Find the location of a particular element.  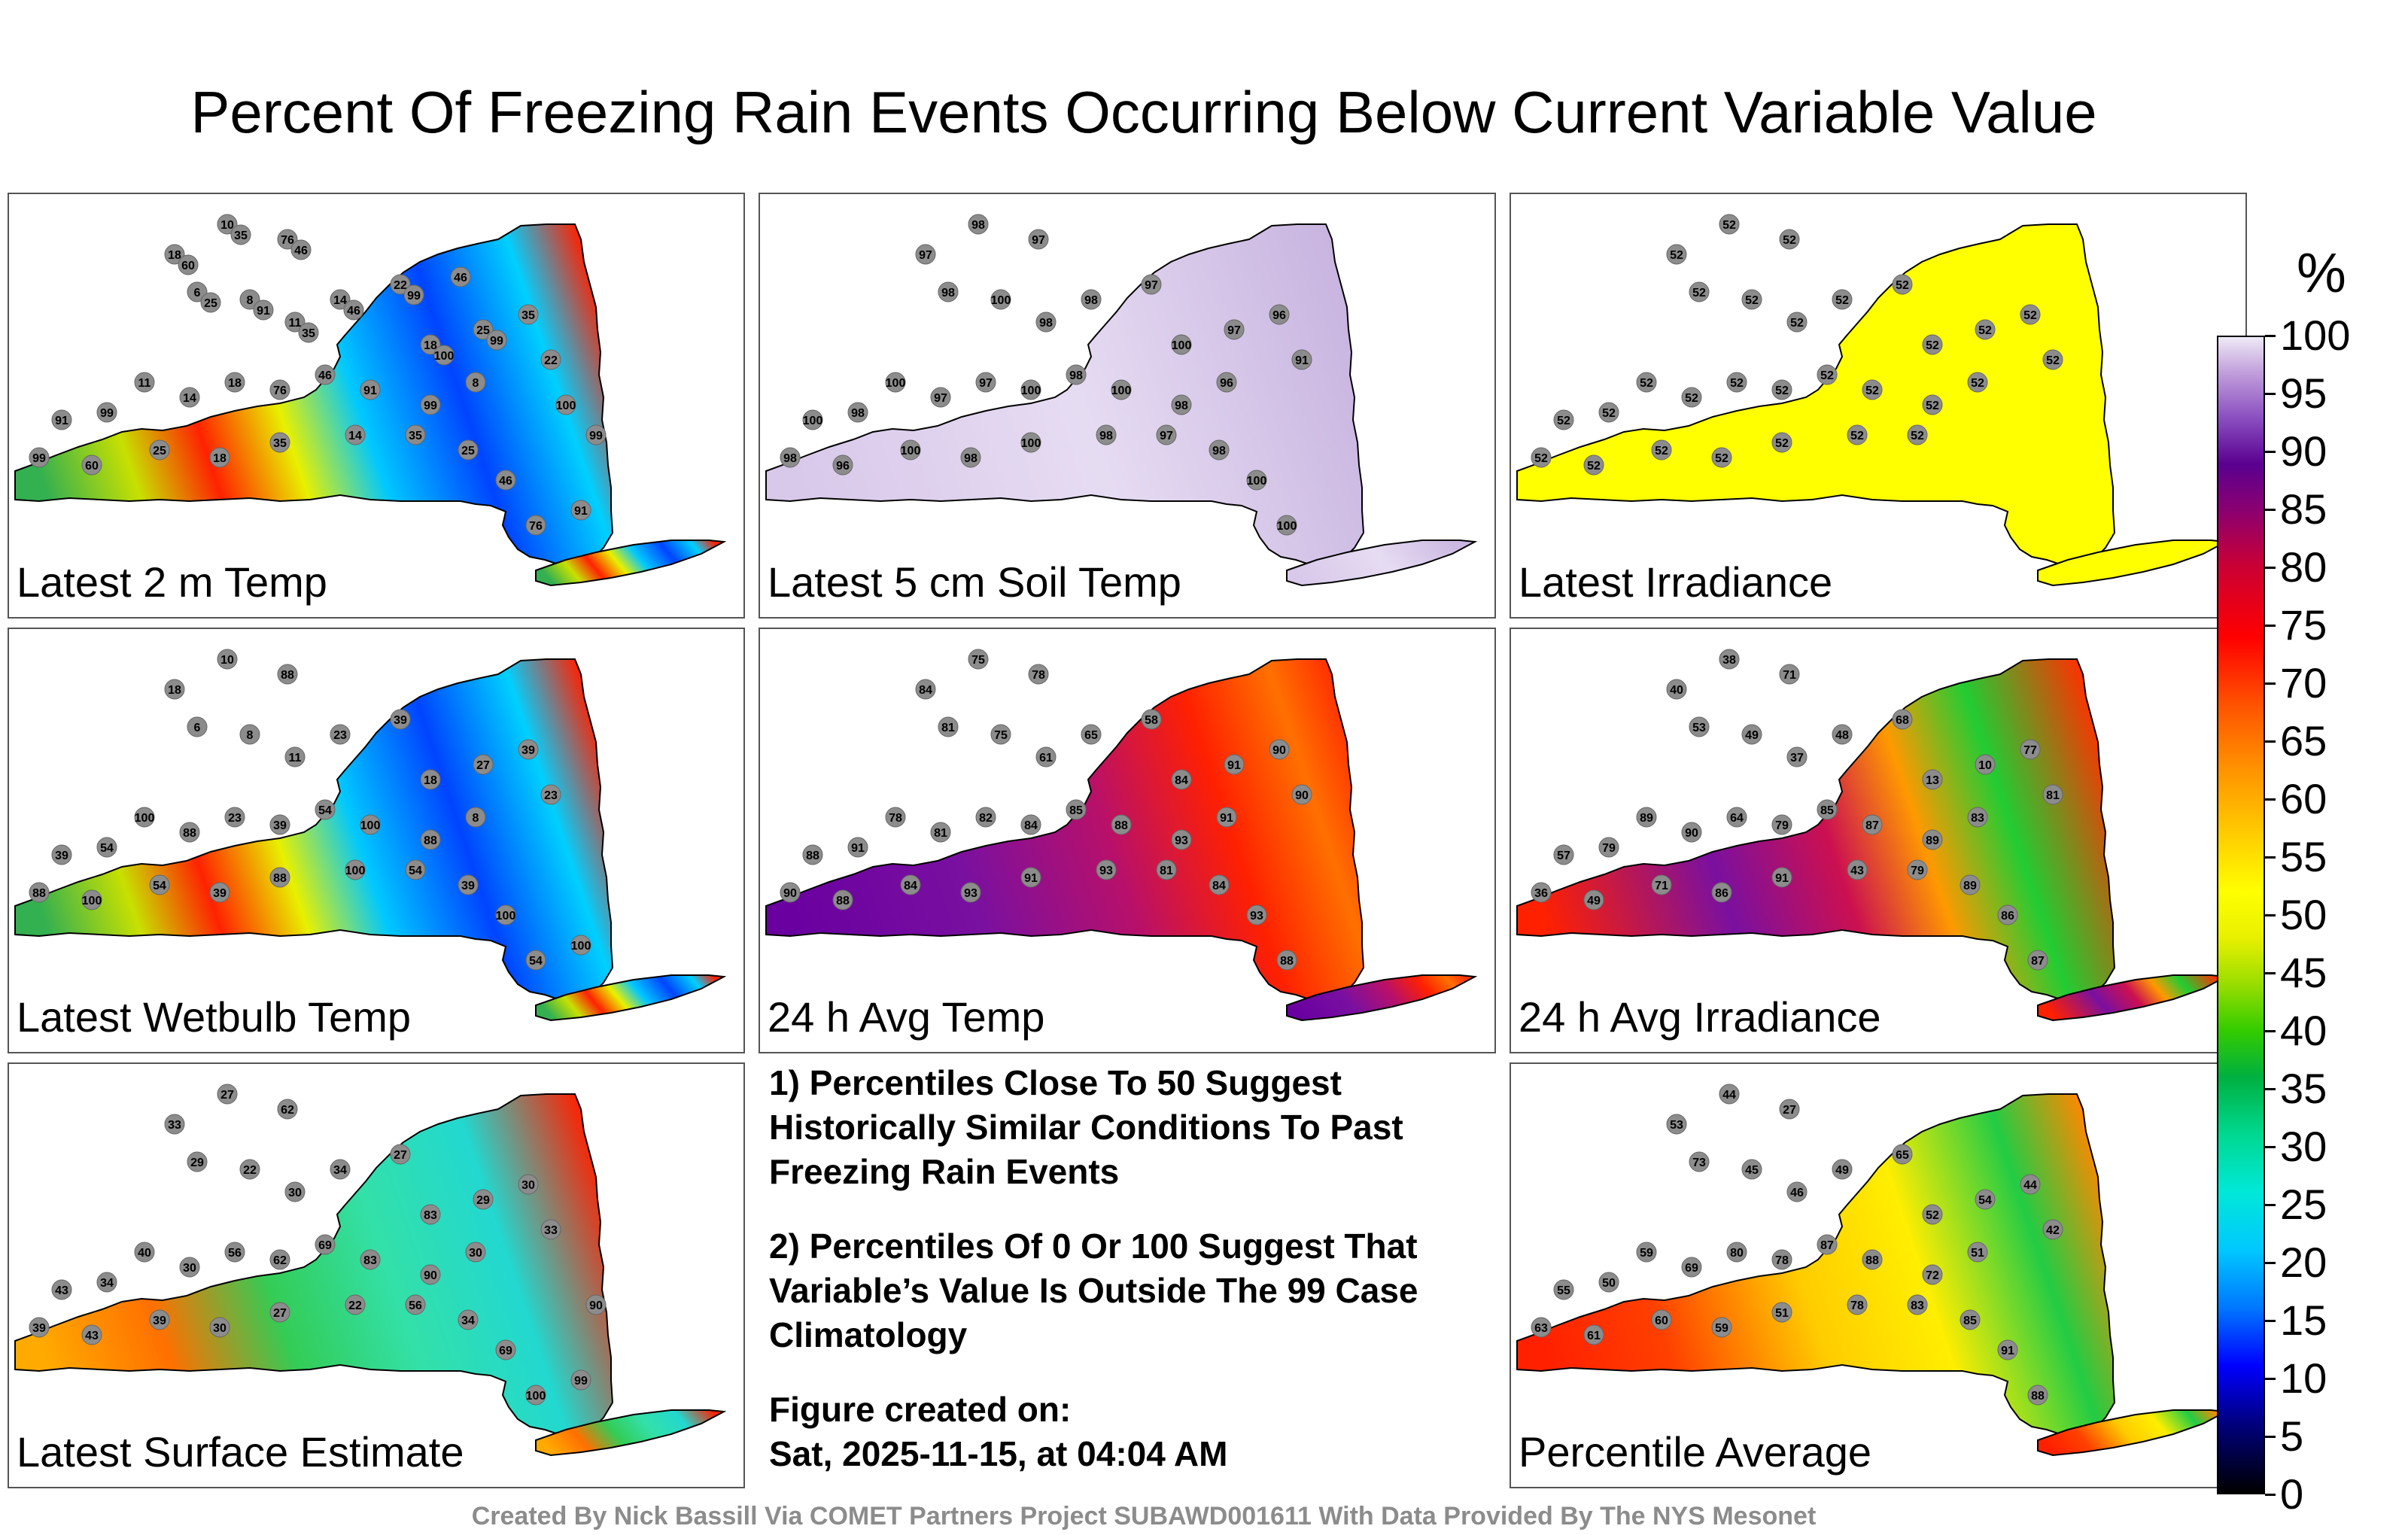

station-value: 40 is located at coordinates (1676, 690).